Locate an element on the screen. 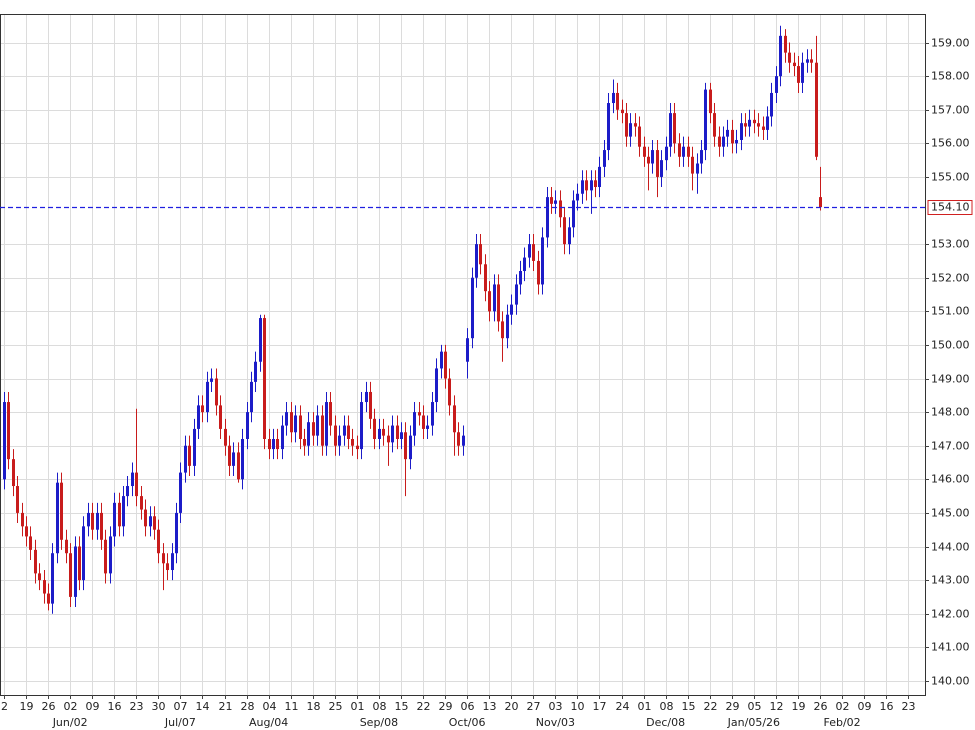 The image size is (975, 730). x-tick-label: 11 is located at coordinates (292, 706).